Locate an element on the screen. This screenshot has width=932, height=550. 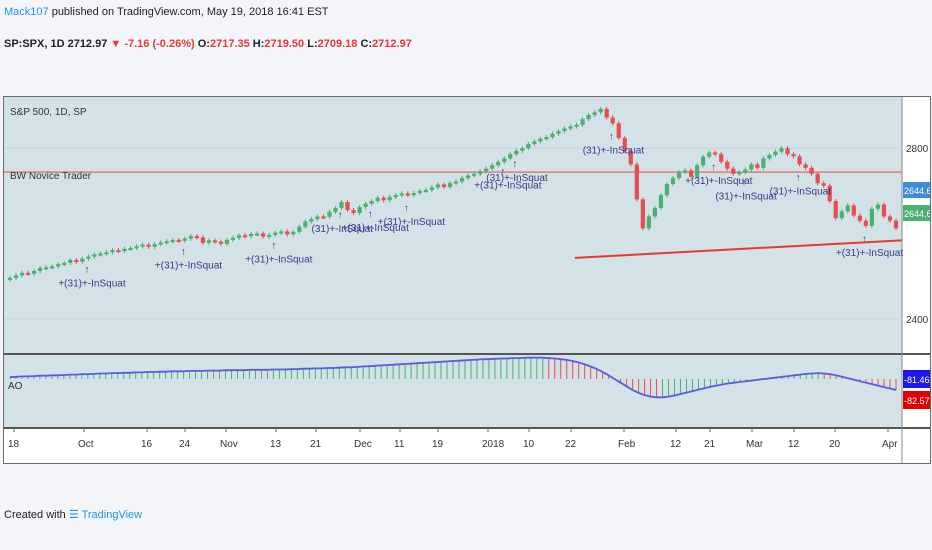
x-tick-label: 12 is located at coordinates (794, 444).